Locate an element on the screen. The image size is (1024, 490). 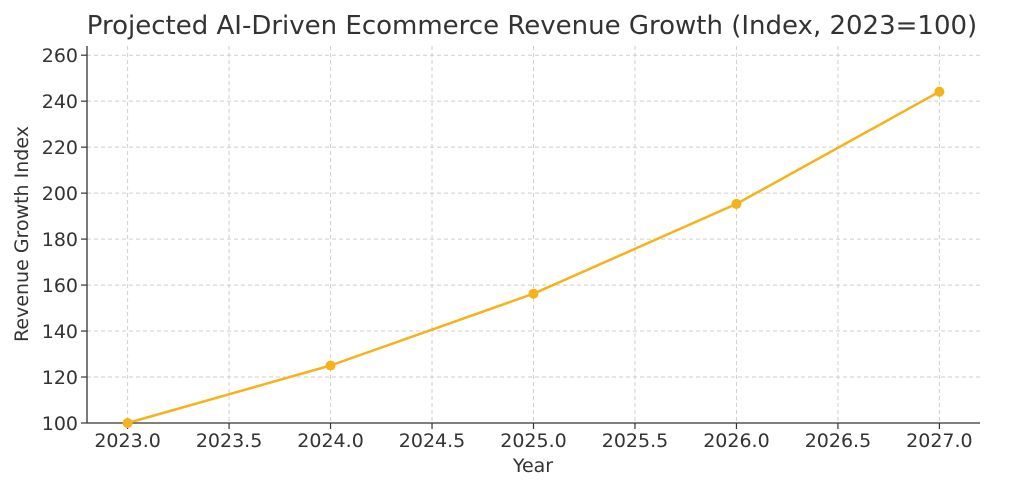
y-tick-label: 160 is located at coordinates (60, 286).